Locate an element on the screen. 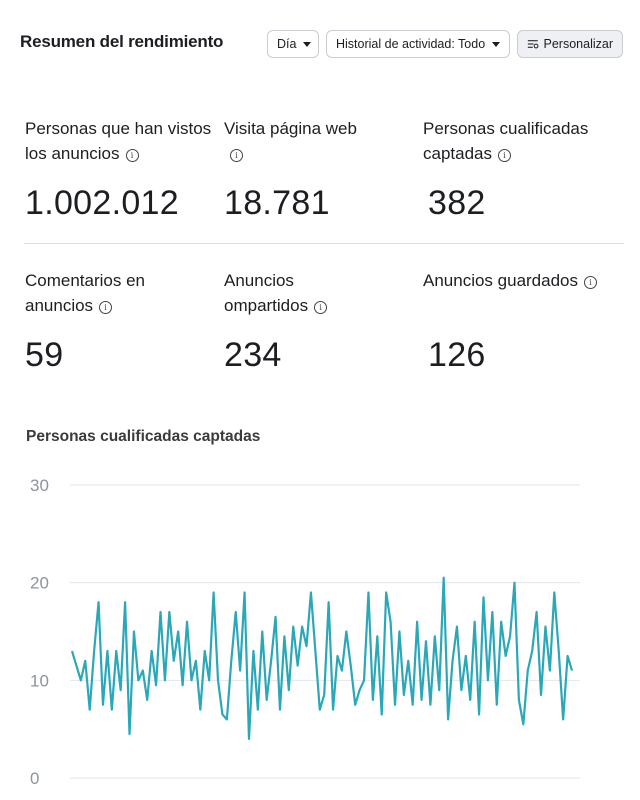 This screenshot has height=800, width=640. metric-label: Personas cualificadas captadas is located at coordinates (506, 141).